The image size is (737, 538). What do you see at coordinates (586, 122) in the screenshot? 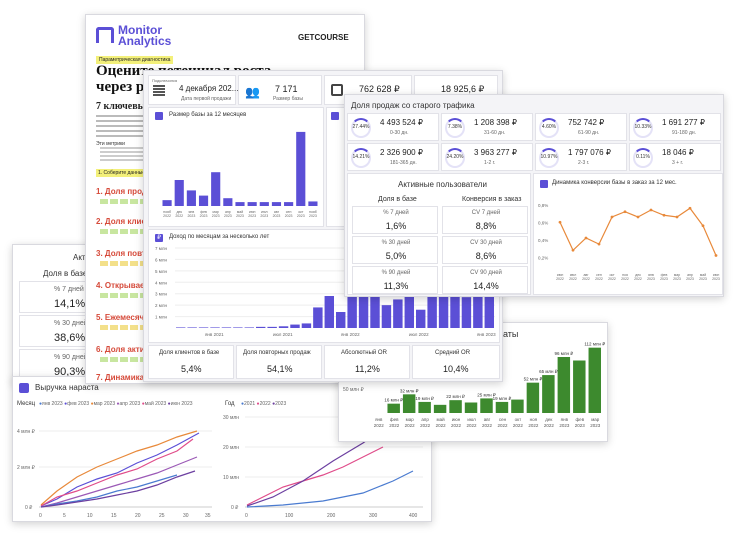
I see `traffic-amount: 752 742 ₽` at bounding box center [586, 122].